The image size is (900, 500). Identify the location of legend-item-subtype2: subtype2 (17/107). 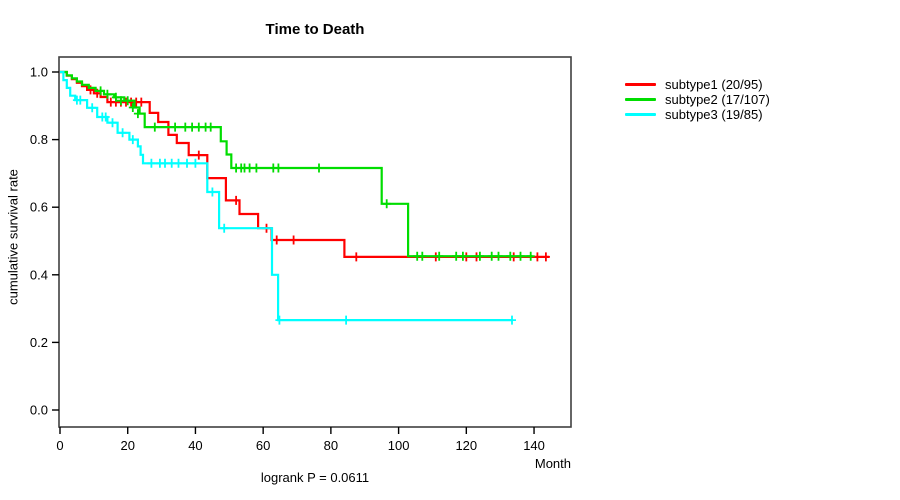
(697, 99).